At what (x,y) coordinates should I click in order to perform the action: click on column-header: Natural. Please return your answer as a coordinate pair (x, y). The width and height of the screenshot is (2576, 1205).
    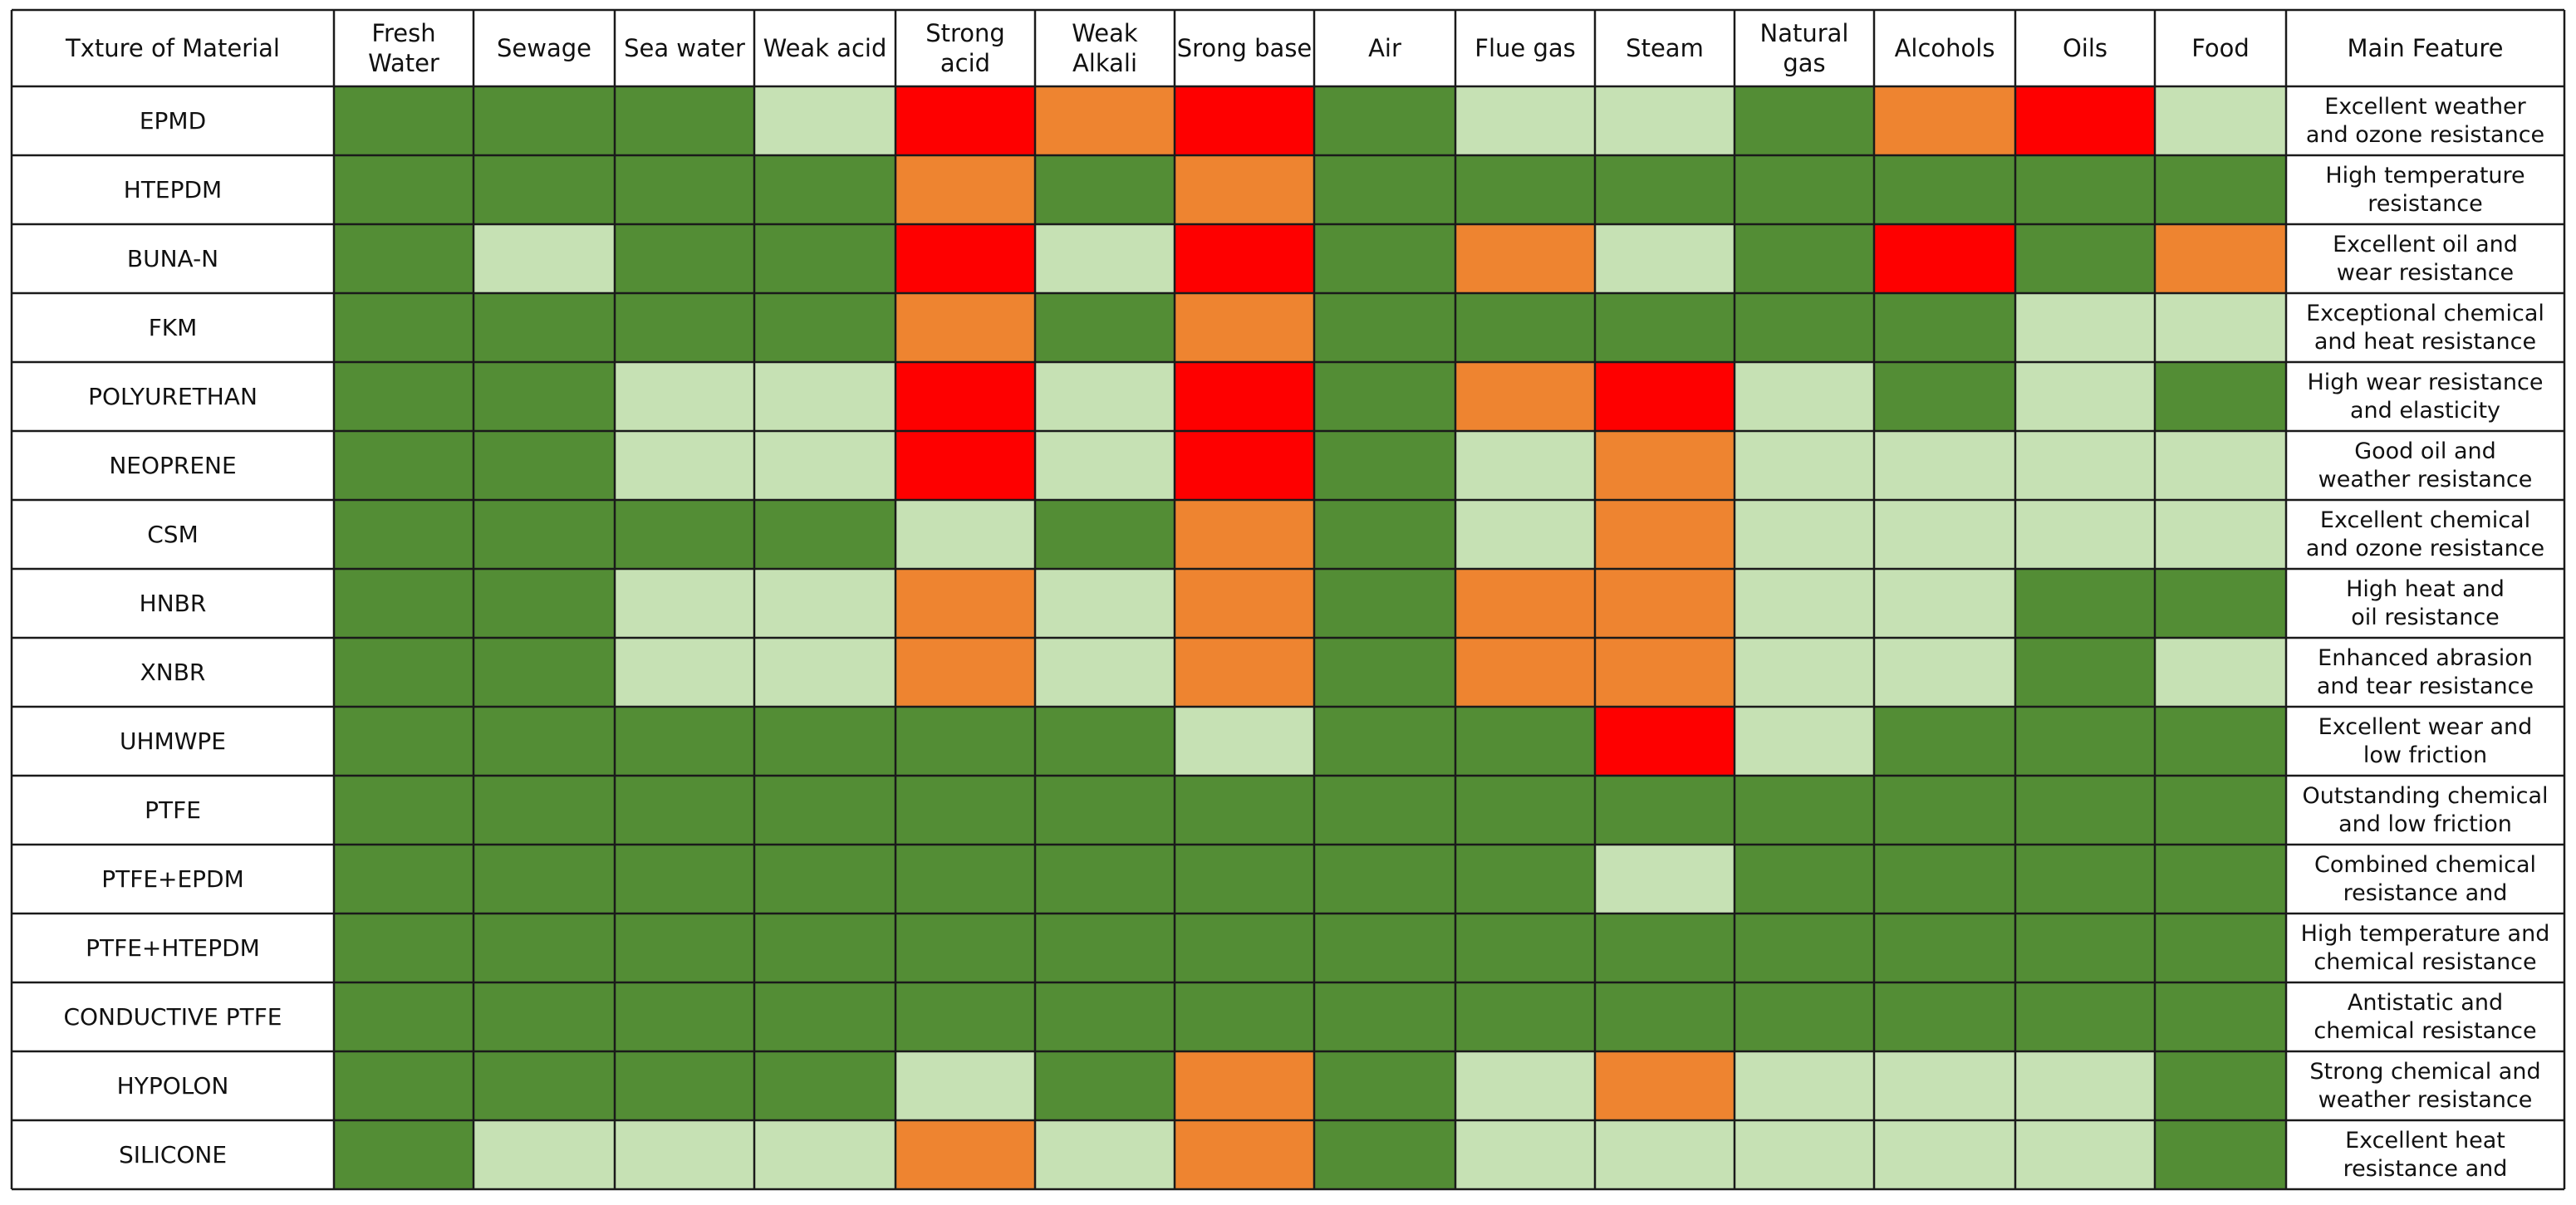
    Looking at the image, I should click on (1804, 33).